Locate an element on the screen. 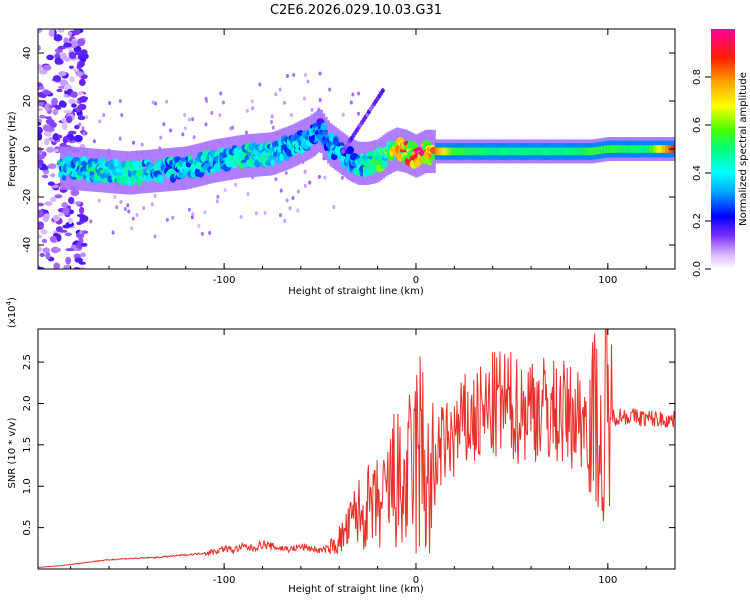 This screenshot has height=600, width=750. y-tick-label: 20 is located at coordinates (27, 101).